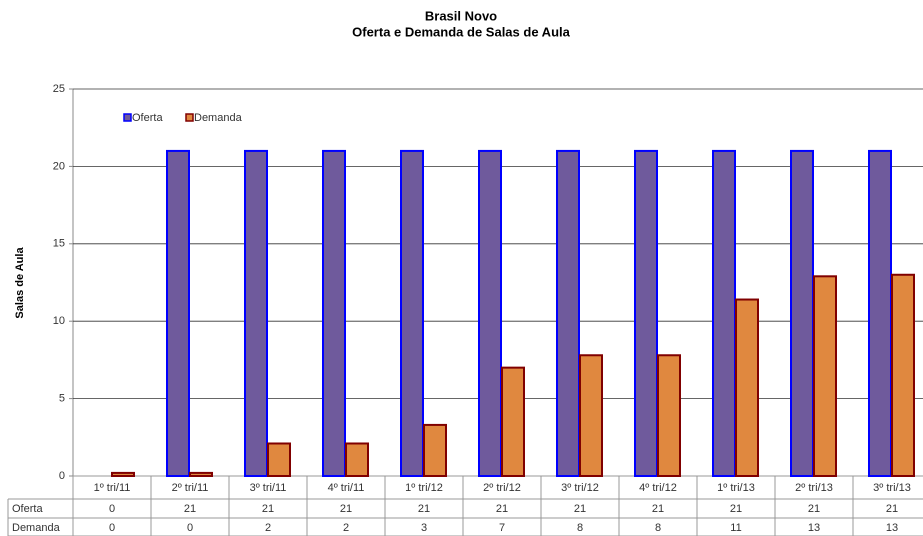 The image size is (923, 536). What do you see at coordinates (112, 488) in the screenshot?
I see `x-tick-label: 1º tri/11` at bounding box center [112, 488].